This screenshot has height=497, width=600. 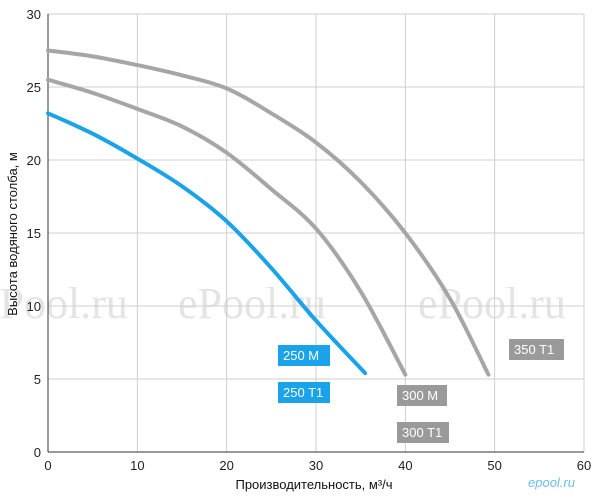 What do you see at coordinates (34, 160) in the screenshot?
I see `y-tick-label-4: 20` at bounding box center [34, 160].